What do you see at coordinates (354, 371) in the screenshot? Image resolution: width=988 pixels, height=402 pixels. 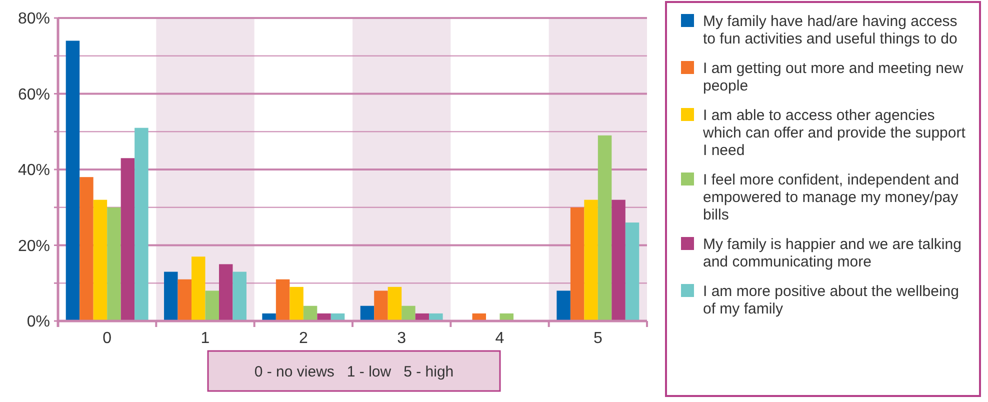 I see `text: 0 - no views 1 - low 5 - high` at bounding box center [354, 371].